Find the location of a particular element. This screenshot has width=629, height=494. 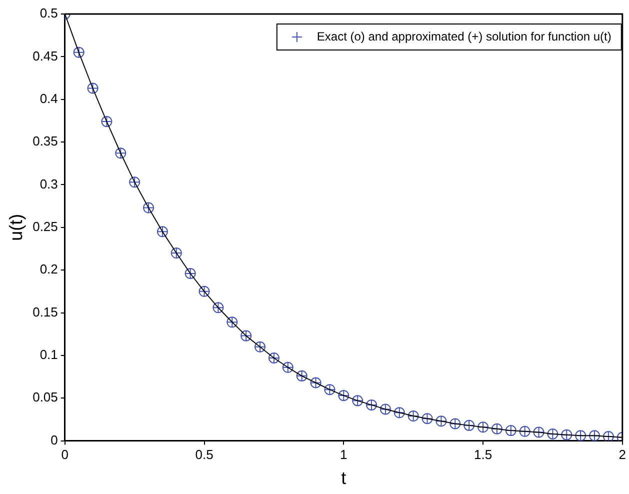

y-tick-label: 0.2 is located at coordinates (49, 269).